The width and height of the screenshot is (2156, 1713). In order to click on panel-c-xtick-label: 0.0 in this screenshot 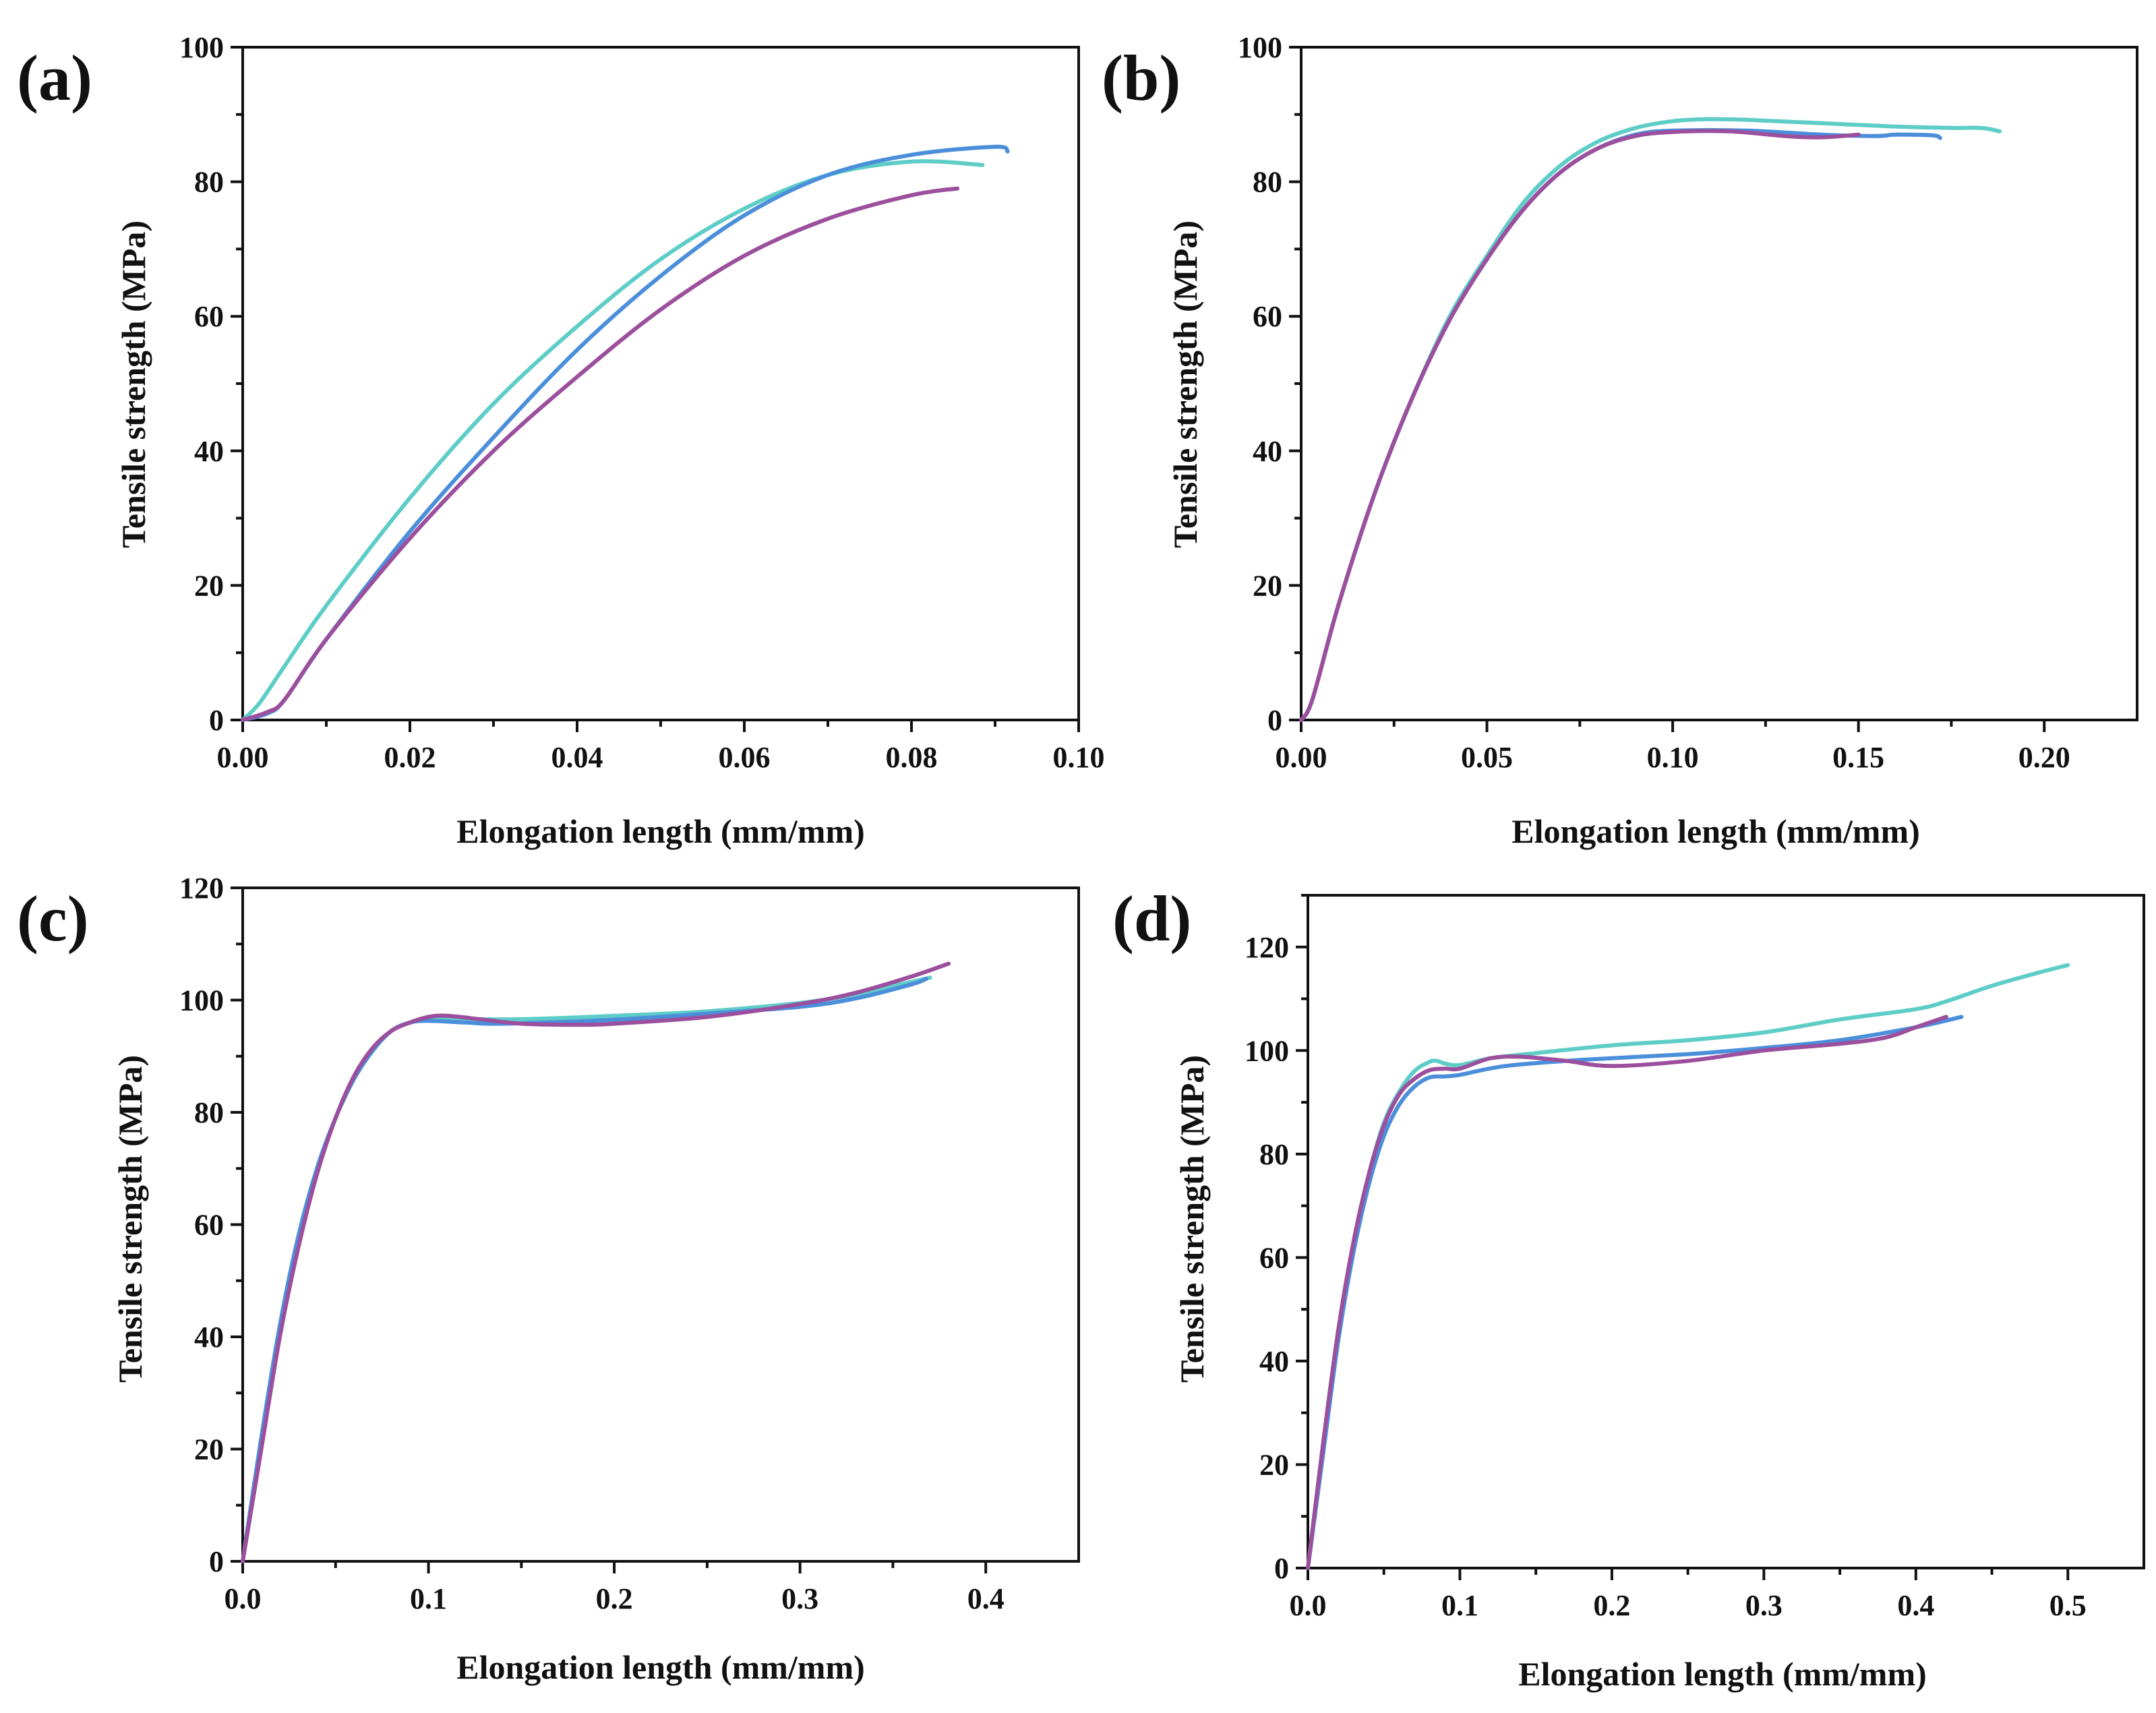, I will do `click(243, 1598)`.